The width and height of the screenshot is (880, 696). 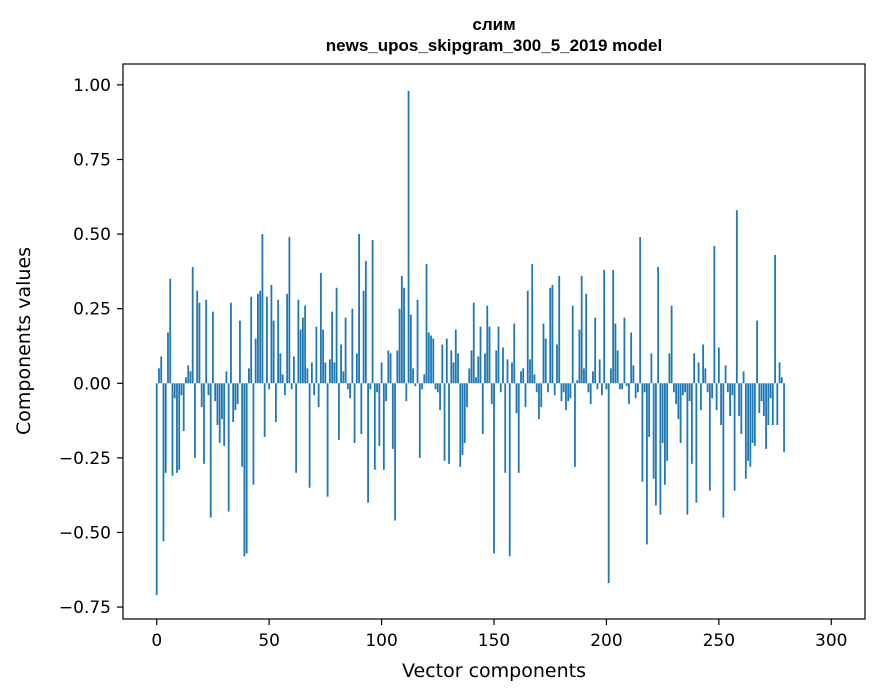 What do you see at coordinates (85, 459) in the screenshot?
I see `y-tick-label: −0.25` at bounding box center [85, 459].